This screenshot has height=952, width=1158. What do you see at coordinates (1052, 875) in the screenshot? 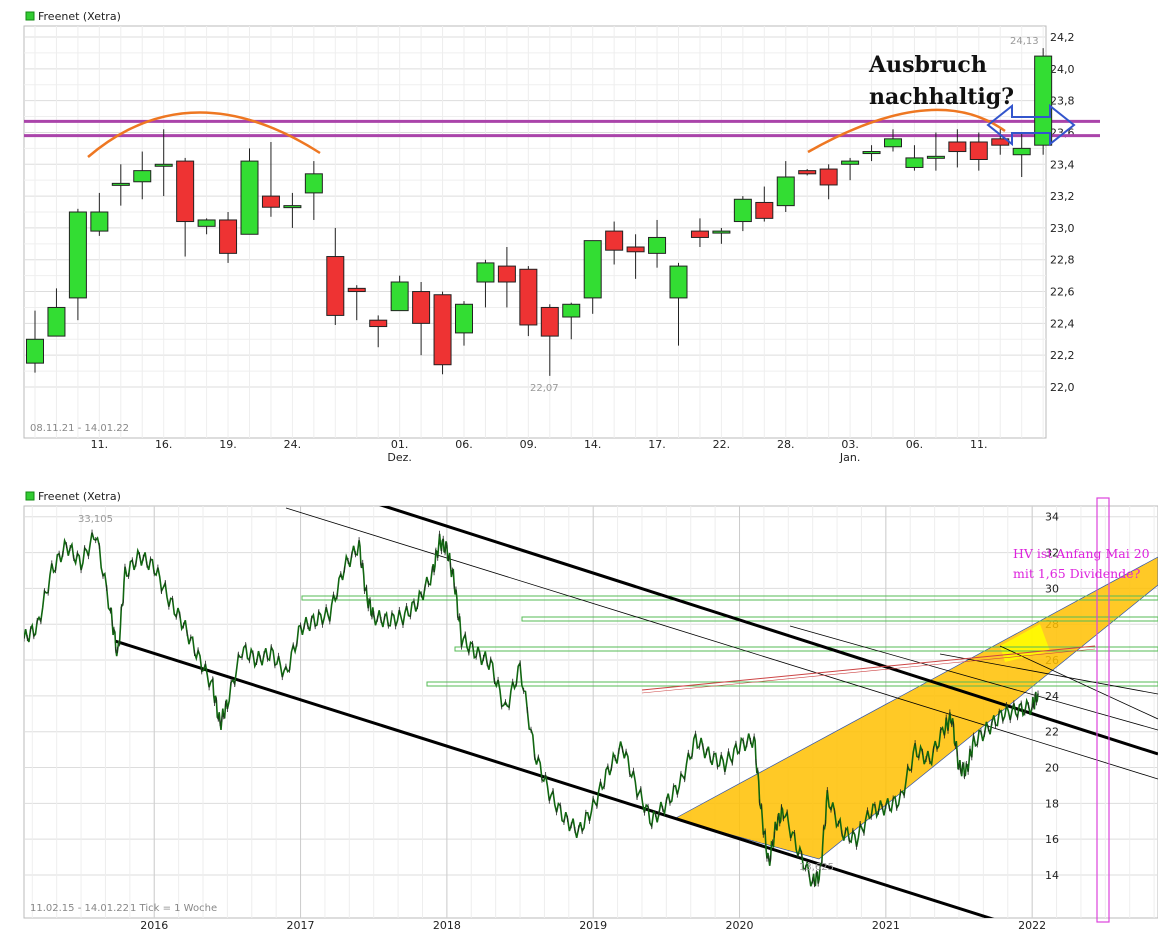
I see `weekly-y-tick-label: 14` at bounding box center [1052, 875].